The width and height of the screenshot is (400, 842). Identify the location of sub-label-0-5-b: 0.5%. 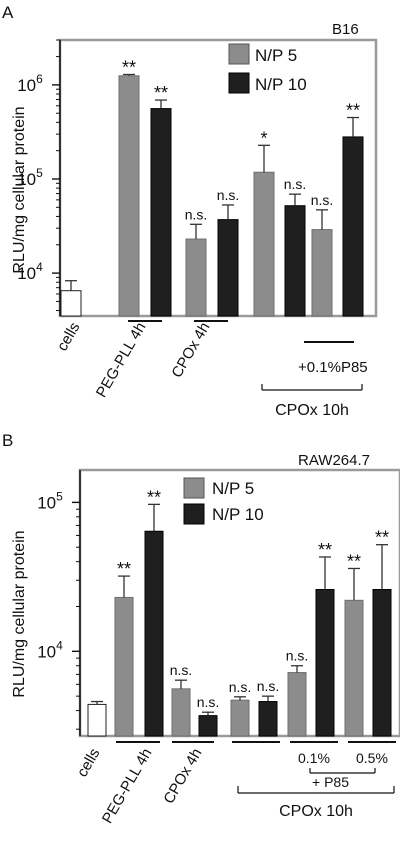
(372, 758).